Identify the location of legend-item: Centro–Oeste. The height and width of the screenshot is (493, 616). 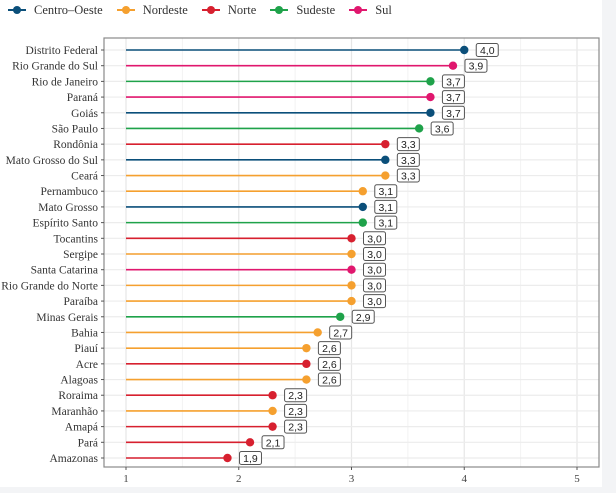
(55, 10).